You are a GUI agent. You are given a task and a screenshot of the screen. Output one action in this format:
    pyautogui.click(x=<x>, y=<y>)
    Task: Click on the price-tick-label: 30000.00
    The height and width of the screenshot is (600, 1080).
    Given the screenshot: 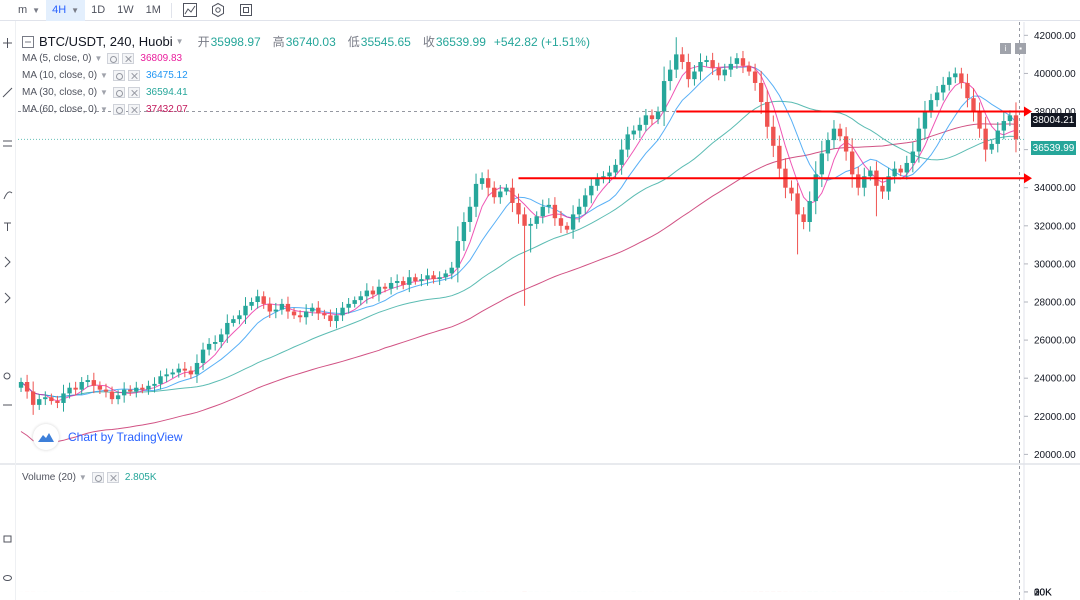 What is the action you would take?
    pyautogui.click(x=1055, y=264)
    